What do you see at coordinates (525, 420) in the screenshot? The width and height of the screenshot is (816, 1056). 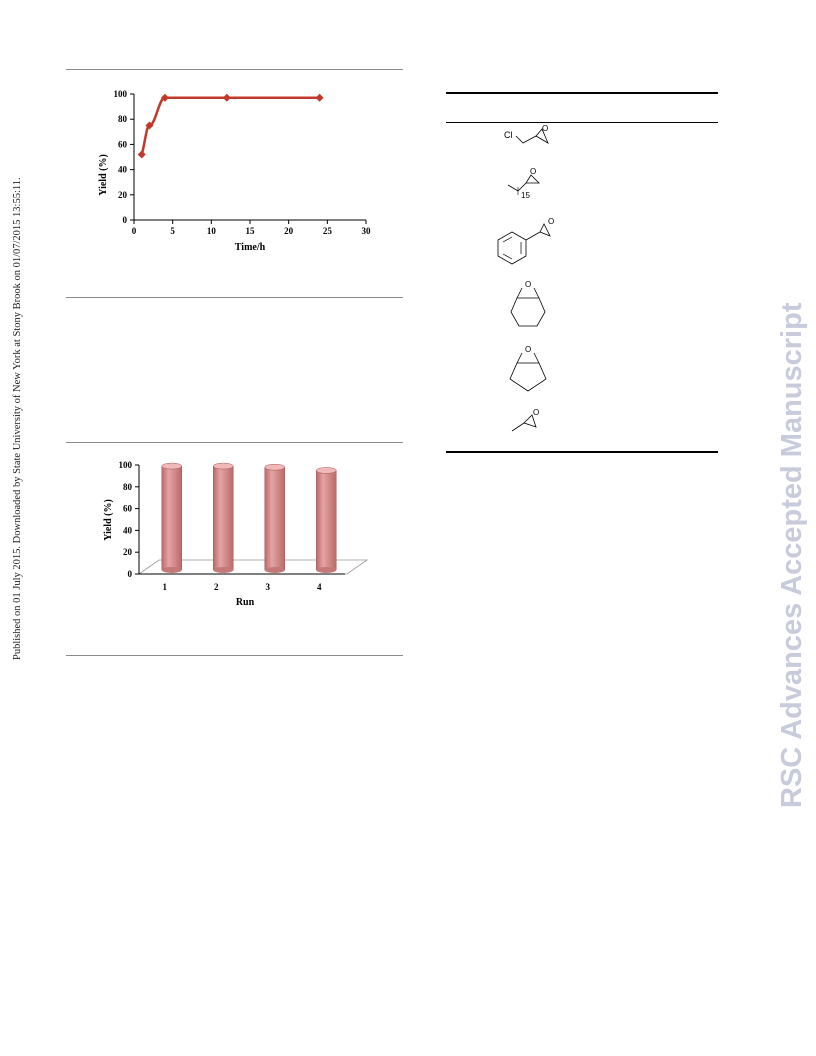 I see `propylene-oxide-structure: O` at bounding box center [525, 420].